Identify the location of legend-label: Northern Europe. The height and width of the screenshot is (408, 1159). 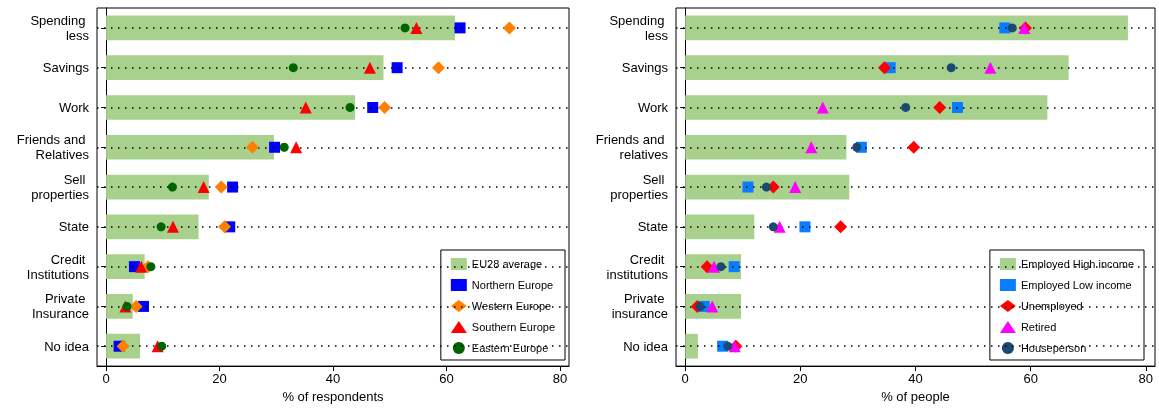
(512, 285).